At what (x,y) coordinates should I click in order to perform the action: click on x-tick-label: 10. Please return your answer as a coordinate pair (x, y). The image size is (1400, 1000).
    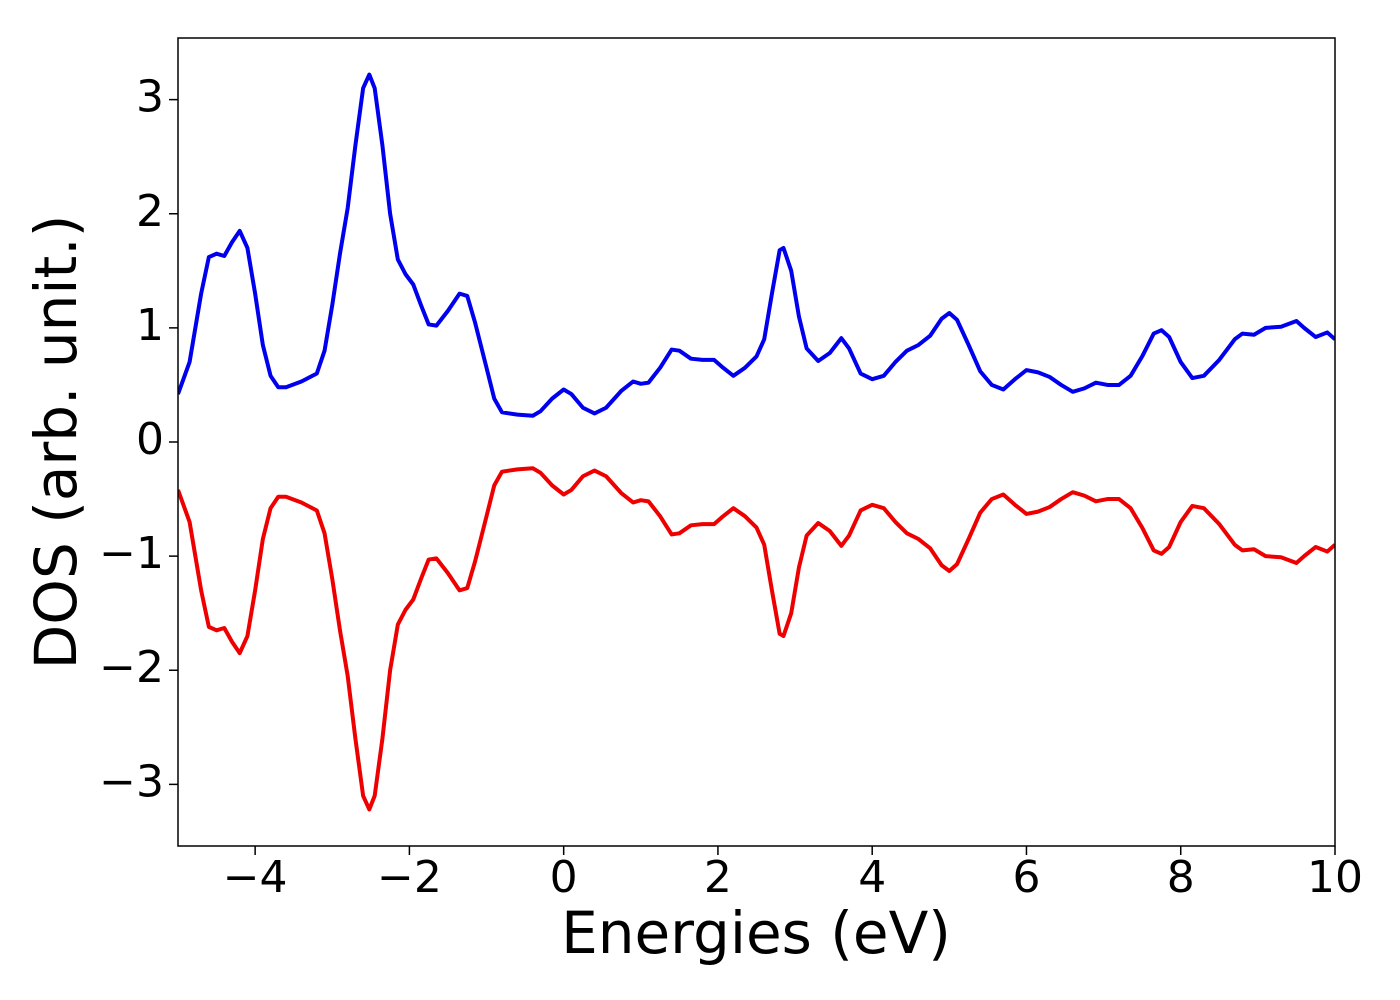
    Looking at the image, I should click on (1335, 877).